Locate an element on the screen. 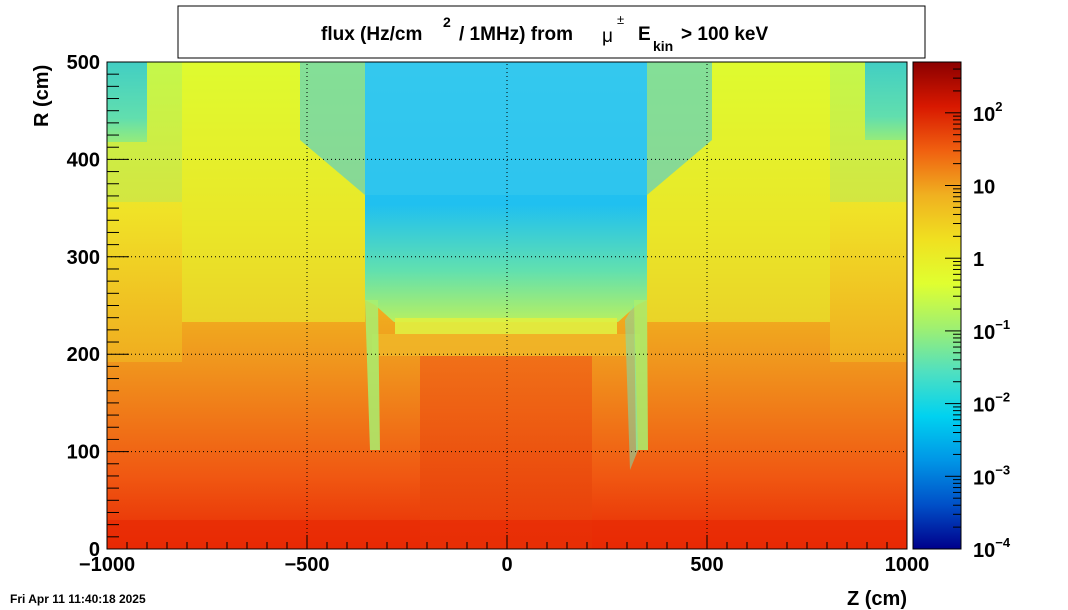 The image size is (1068, 610). heatmap-region-edge-right is located at coordinates (641, 375).